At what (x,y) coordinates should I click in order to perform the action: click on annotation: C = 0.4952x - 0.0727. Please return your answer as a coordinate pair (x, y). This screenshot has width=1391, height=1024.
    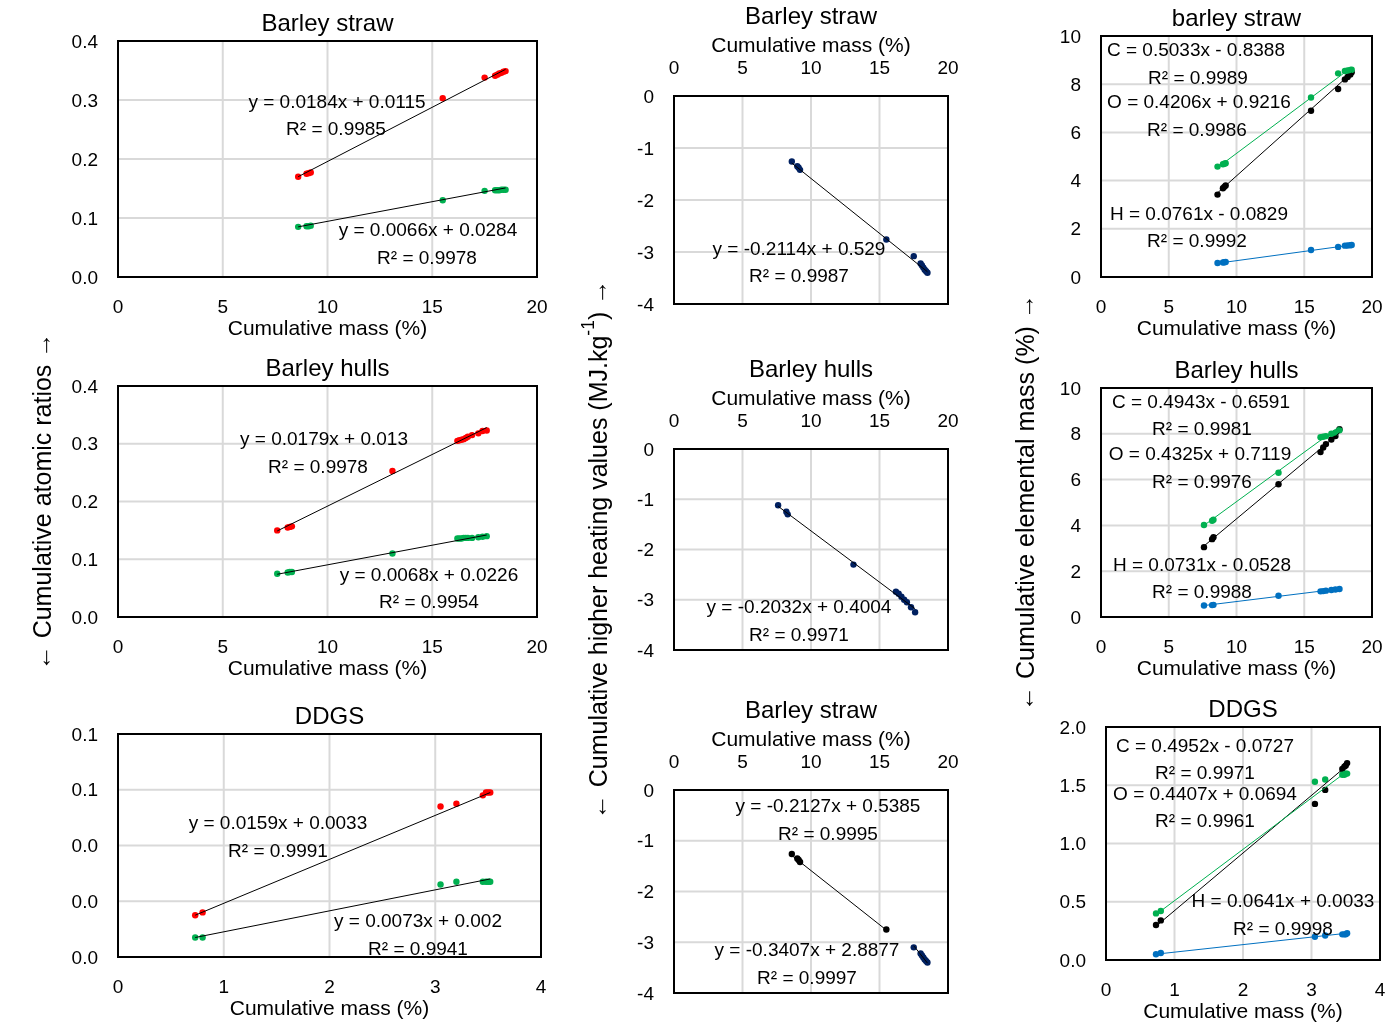
    Looking at the image, I should click on (1205, 745).